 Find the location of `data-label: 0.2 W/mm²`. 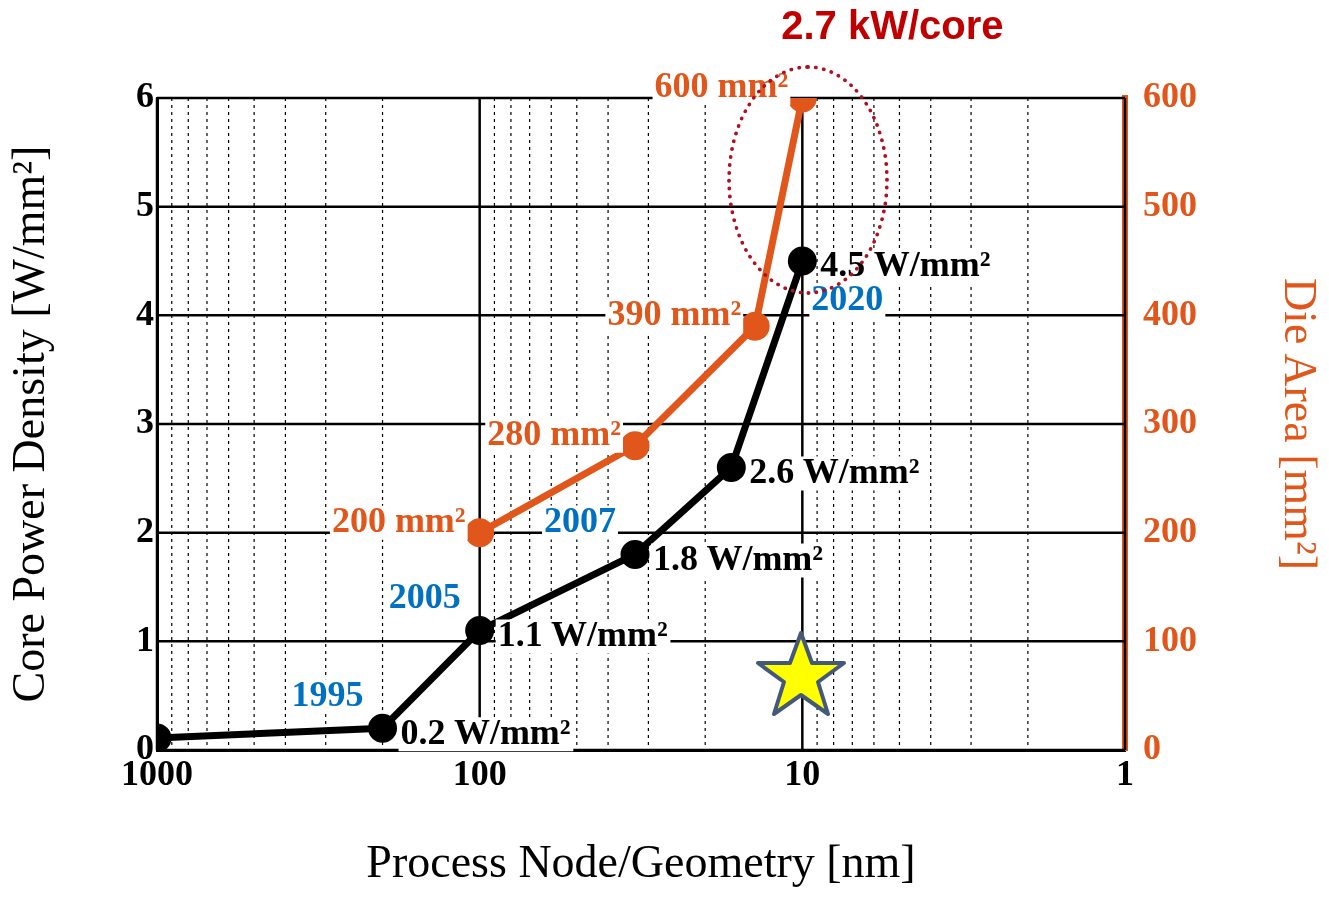

data-label: 0.2 W/mm² is located at coordinates (485, 731).